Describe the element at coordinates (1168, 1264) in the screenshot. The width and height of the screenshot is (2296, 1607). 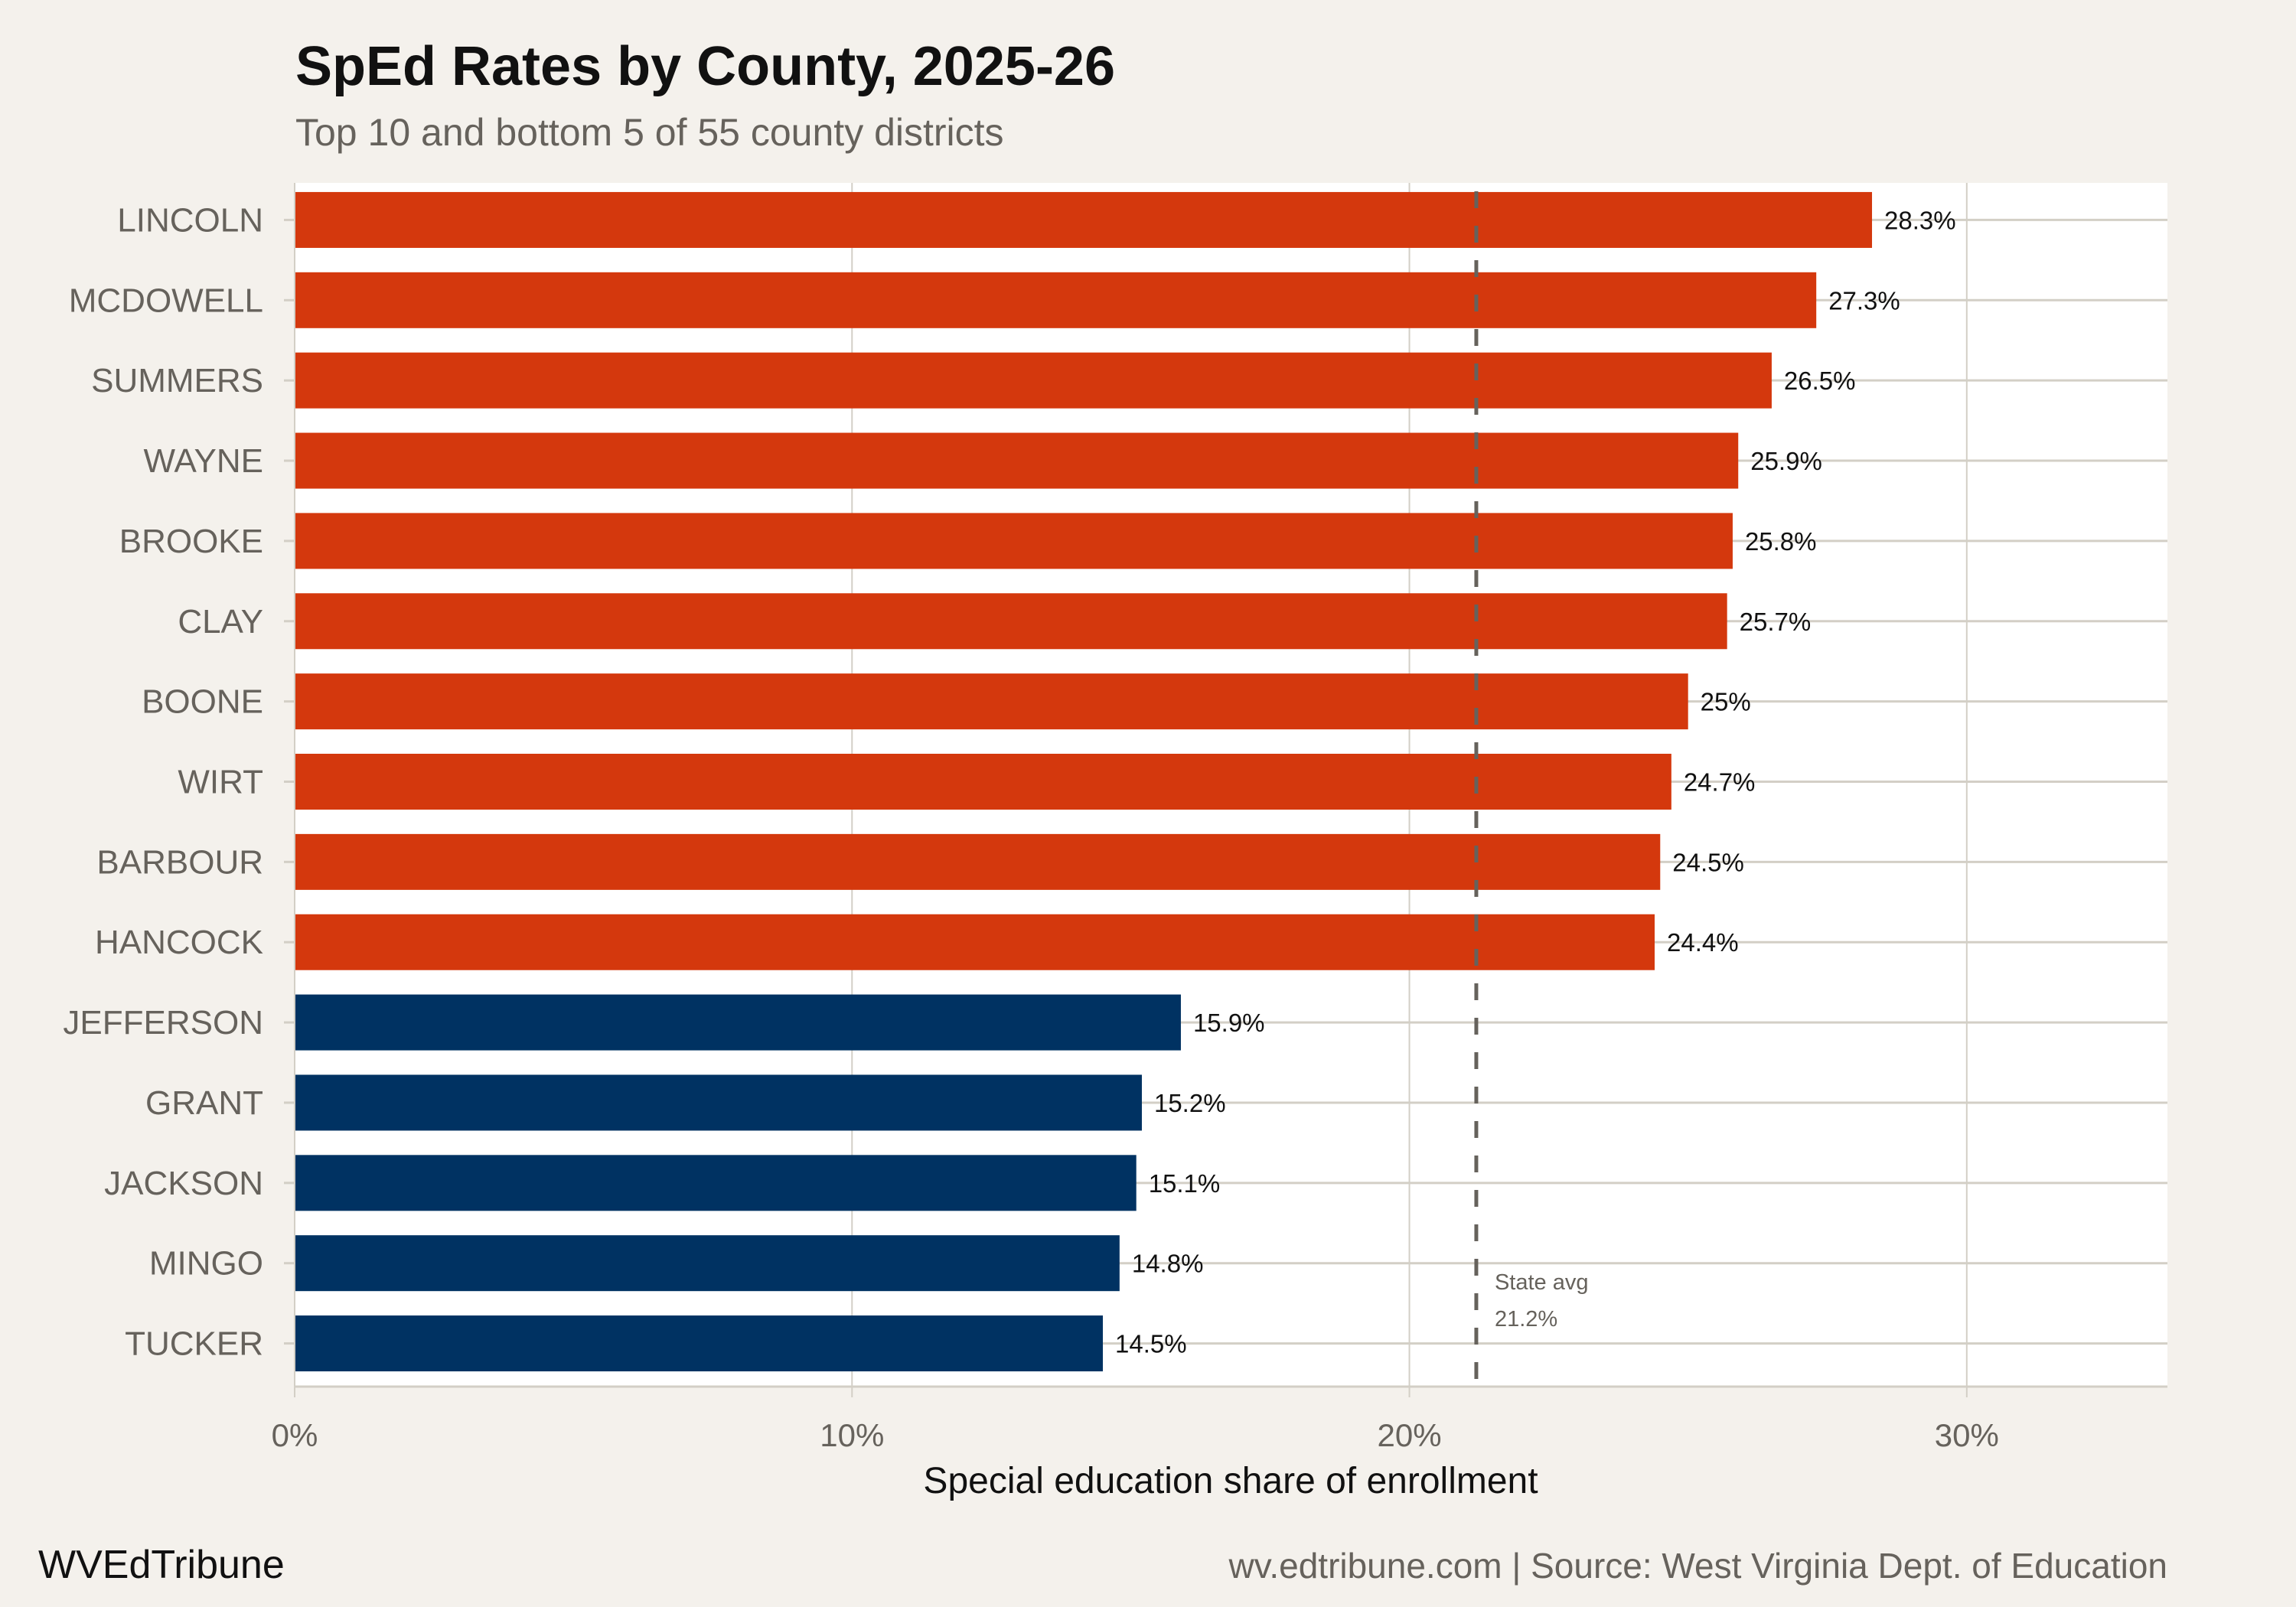
I see `data-label: 14.8%` at that location.